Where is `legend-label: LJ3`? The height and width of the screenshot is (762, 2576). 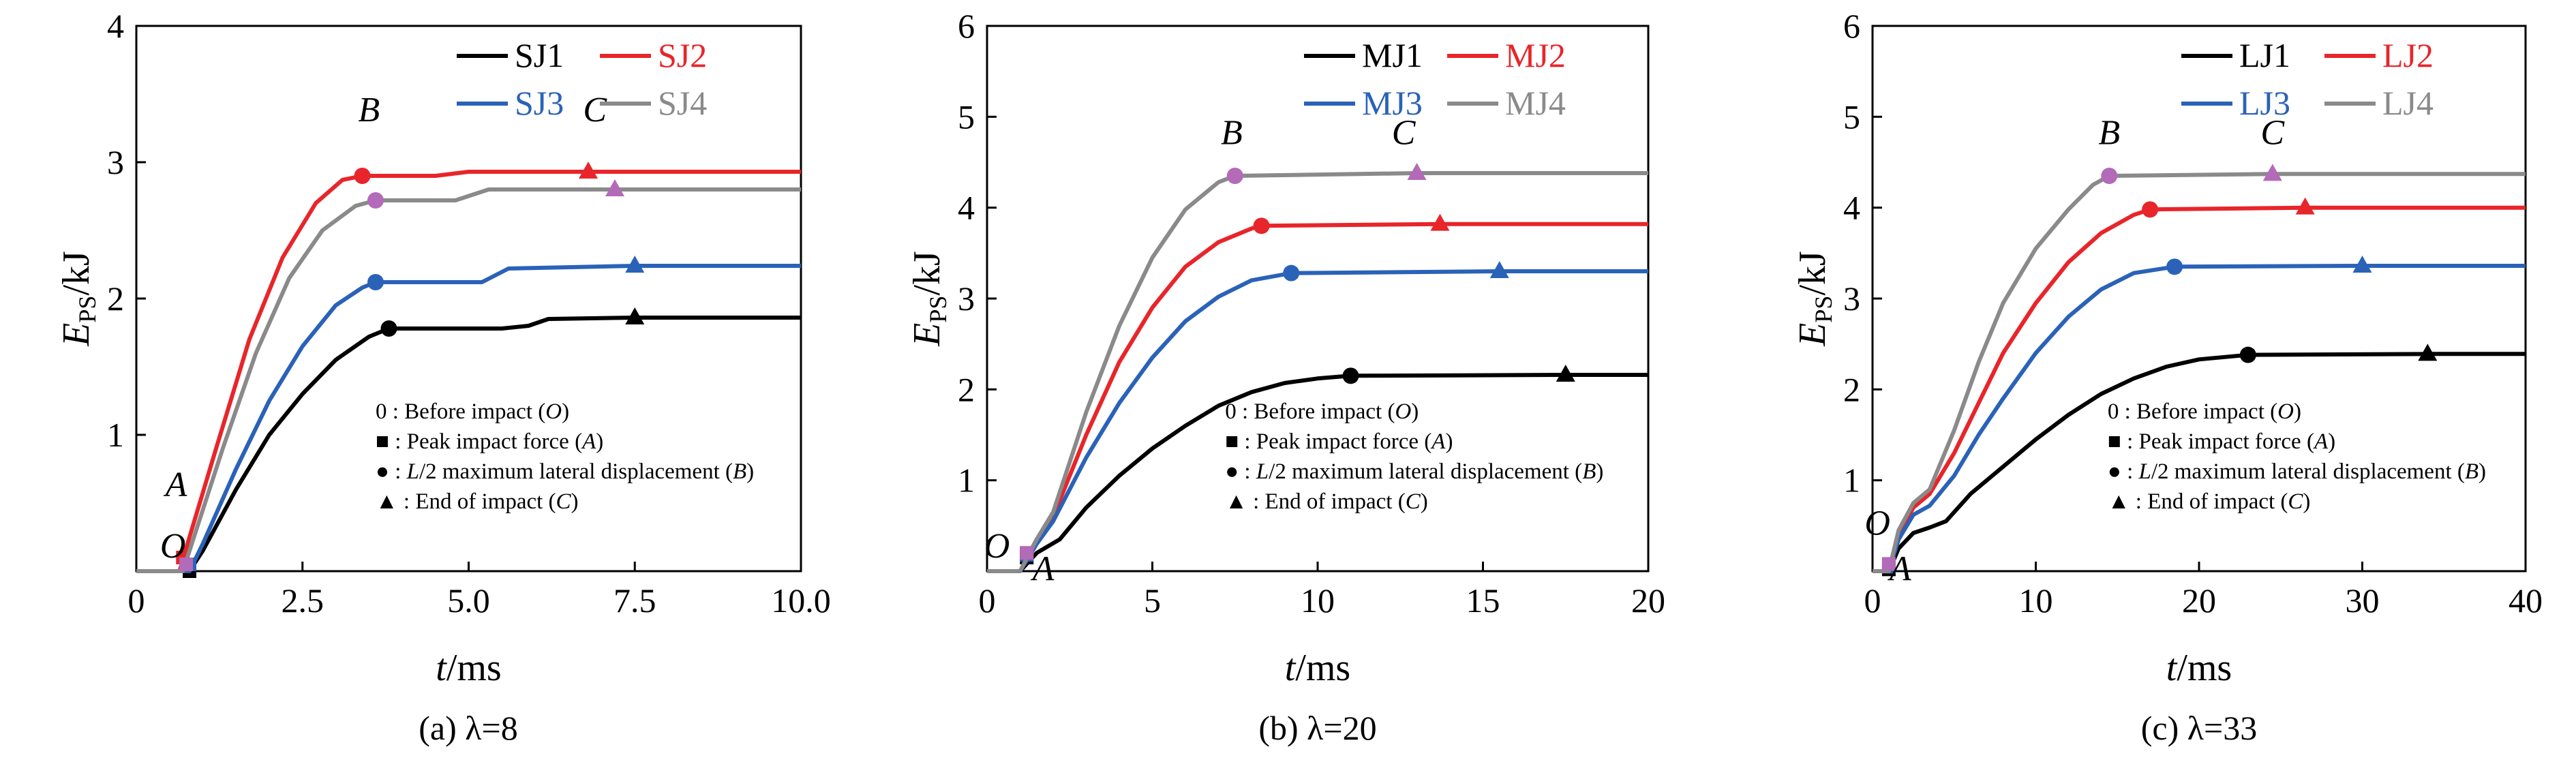
legend-label: LJ3 is located at coordinates (2264, 103).